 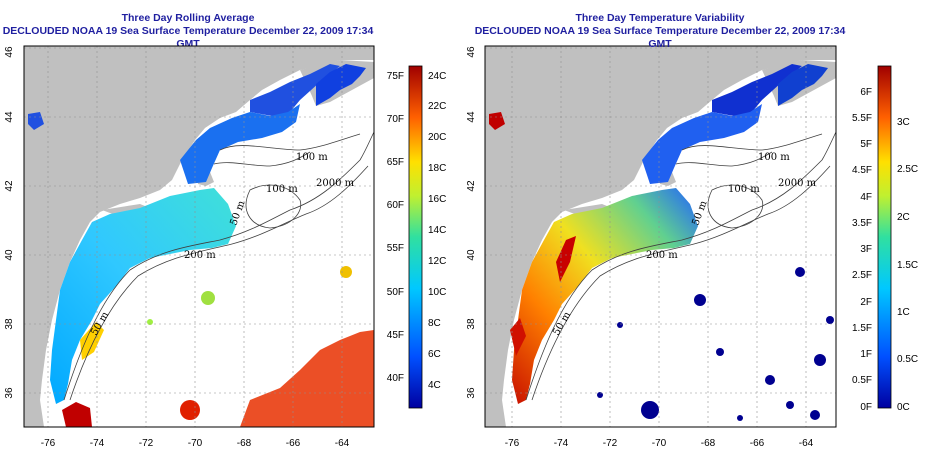 I want to click on right-isobath-label-200: 200 m, so click(x=662, y=255).